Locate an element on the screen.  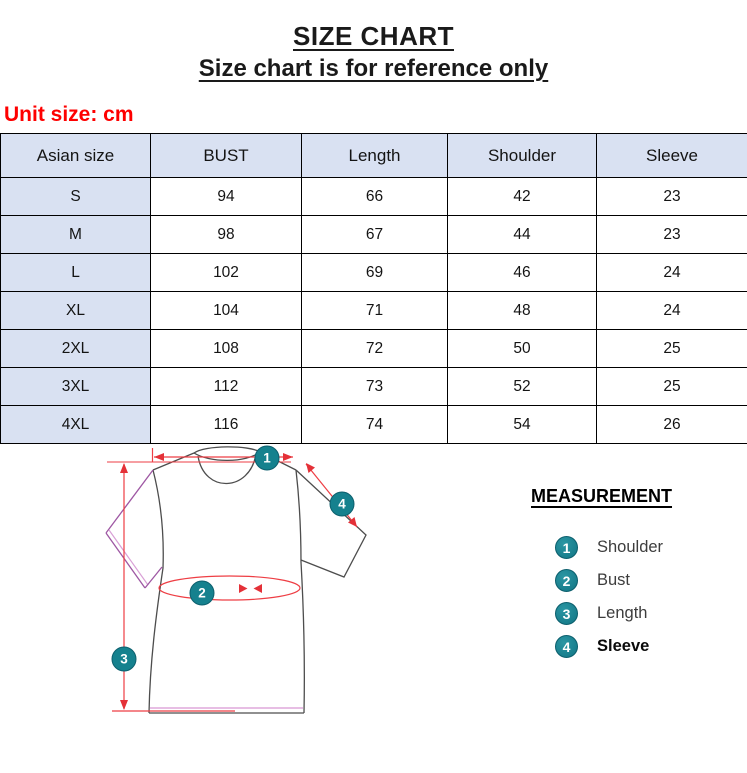
measurement-arrowheads is located at coordinates (238, 581).